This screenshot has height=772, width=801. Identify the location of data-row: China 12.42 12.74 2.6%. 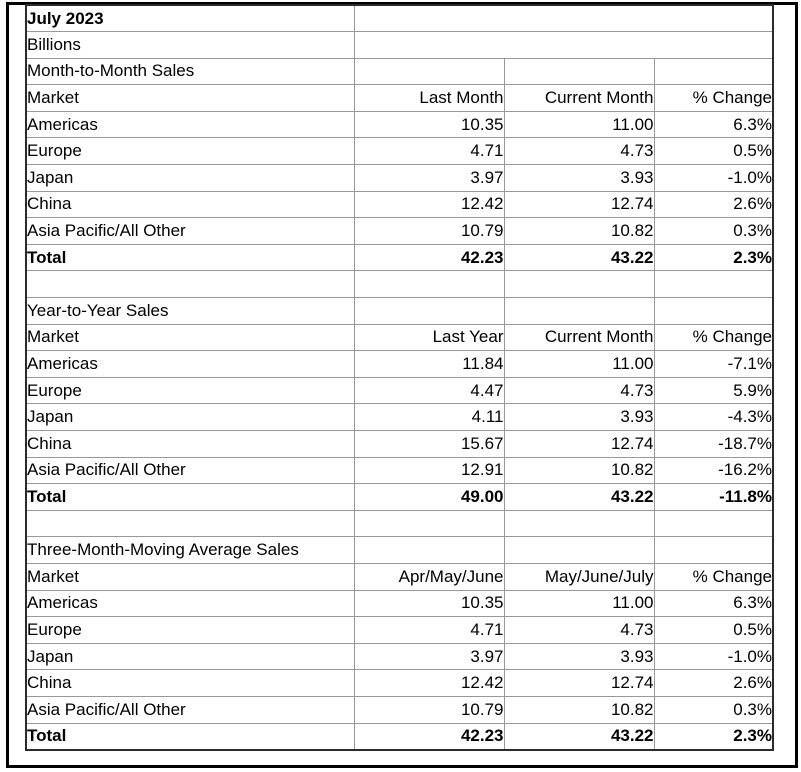
(399, 683).